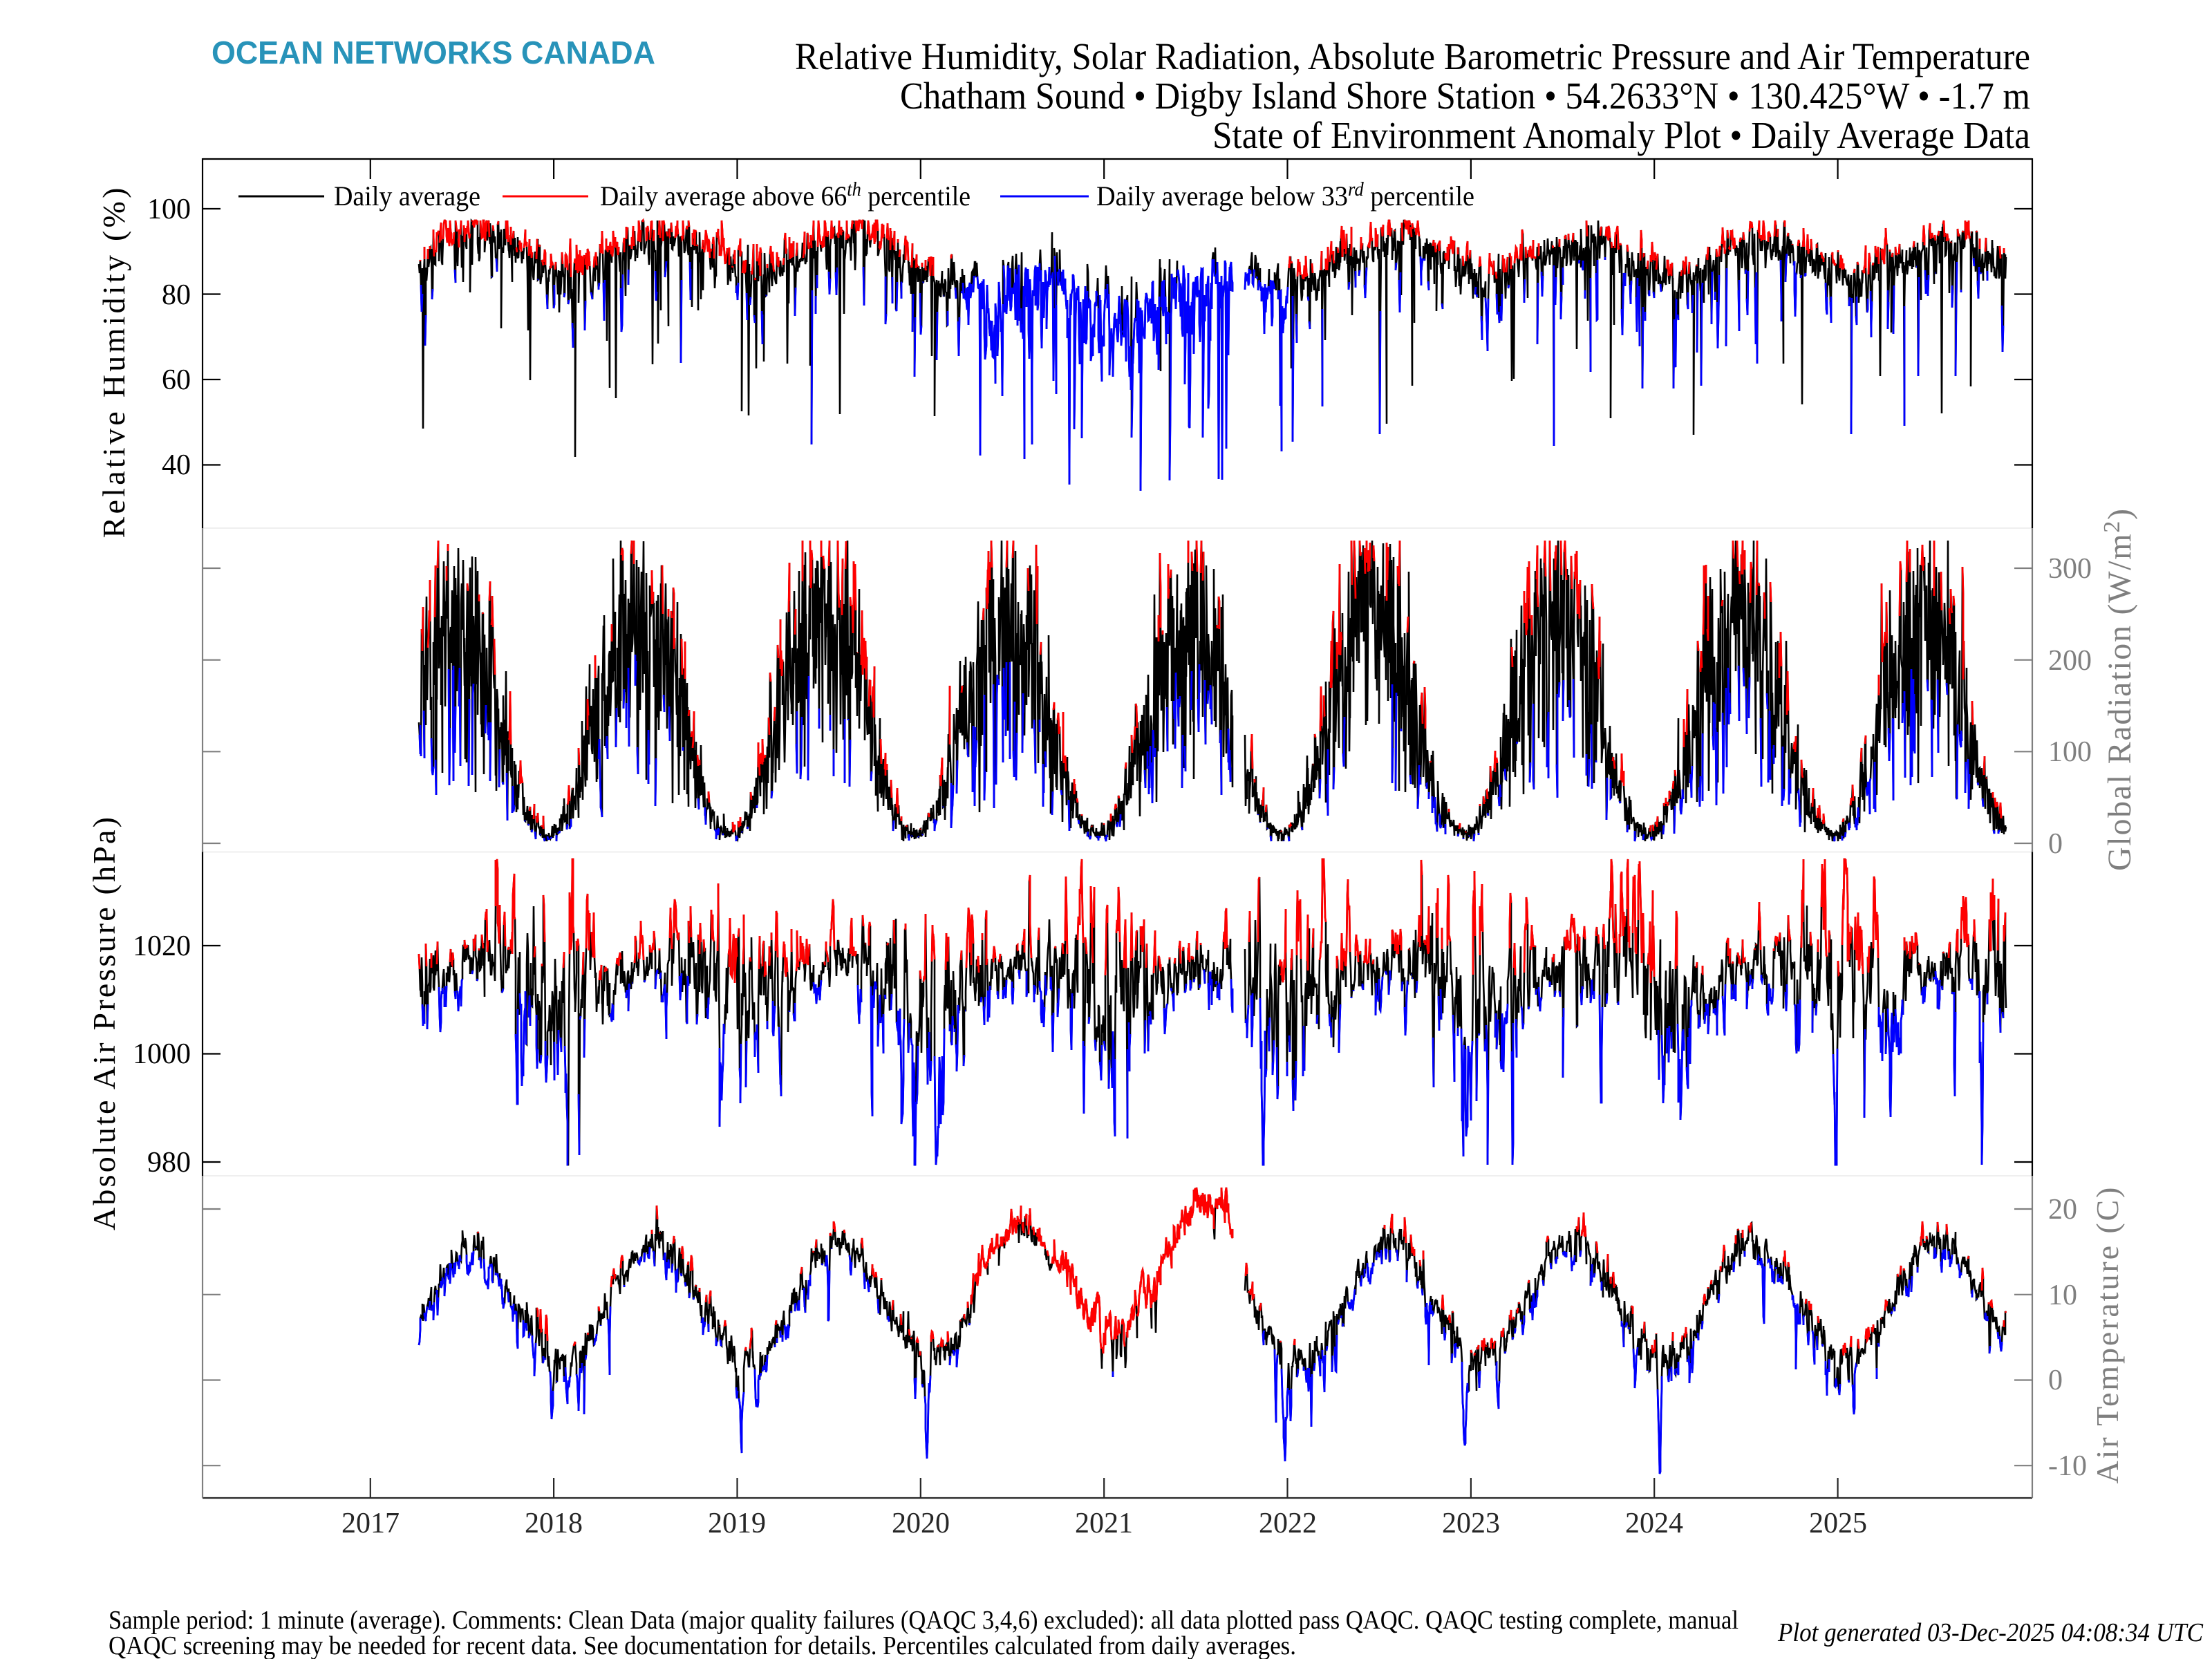 Image resolution: width=2212 pixels, height=1659 pixels. What do you see at coordinates (169, 1163) in the screenshot?
I see `svg-text: 980` at bounding box center [169, 1163].